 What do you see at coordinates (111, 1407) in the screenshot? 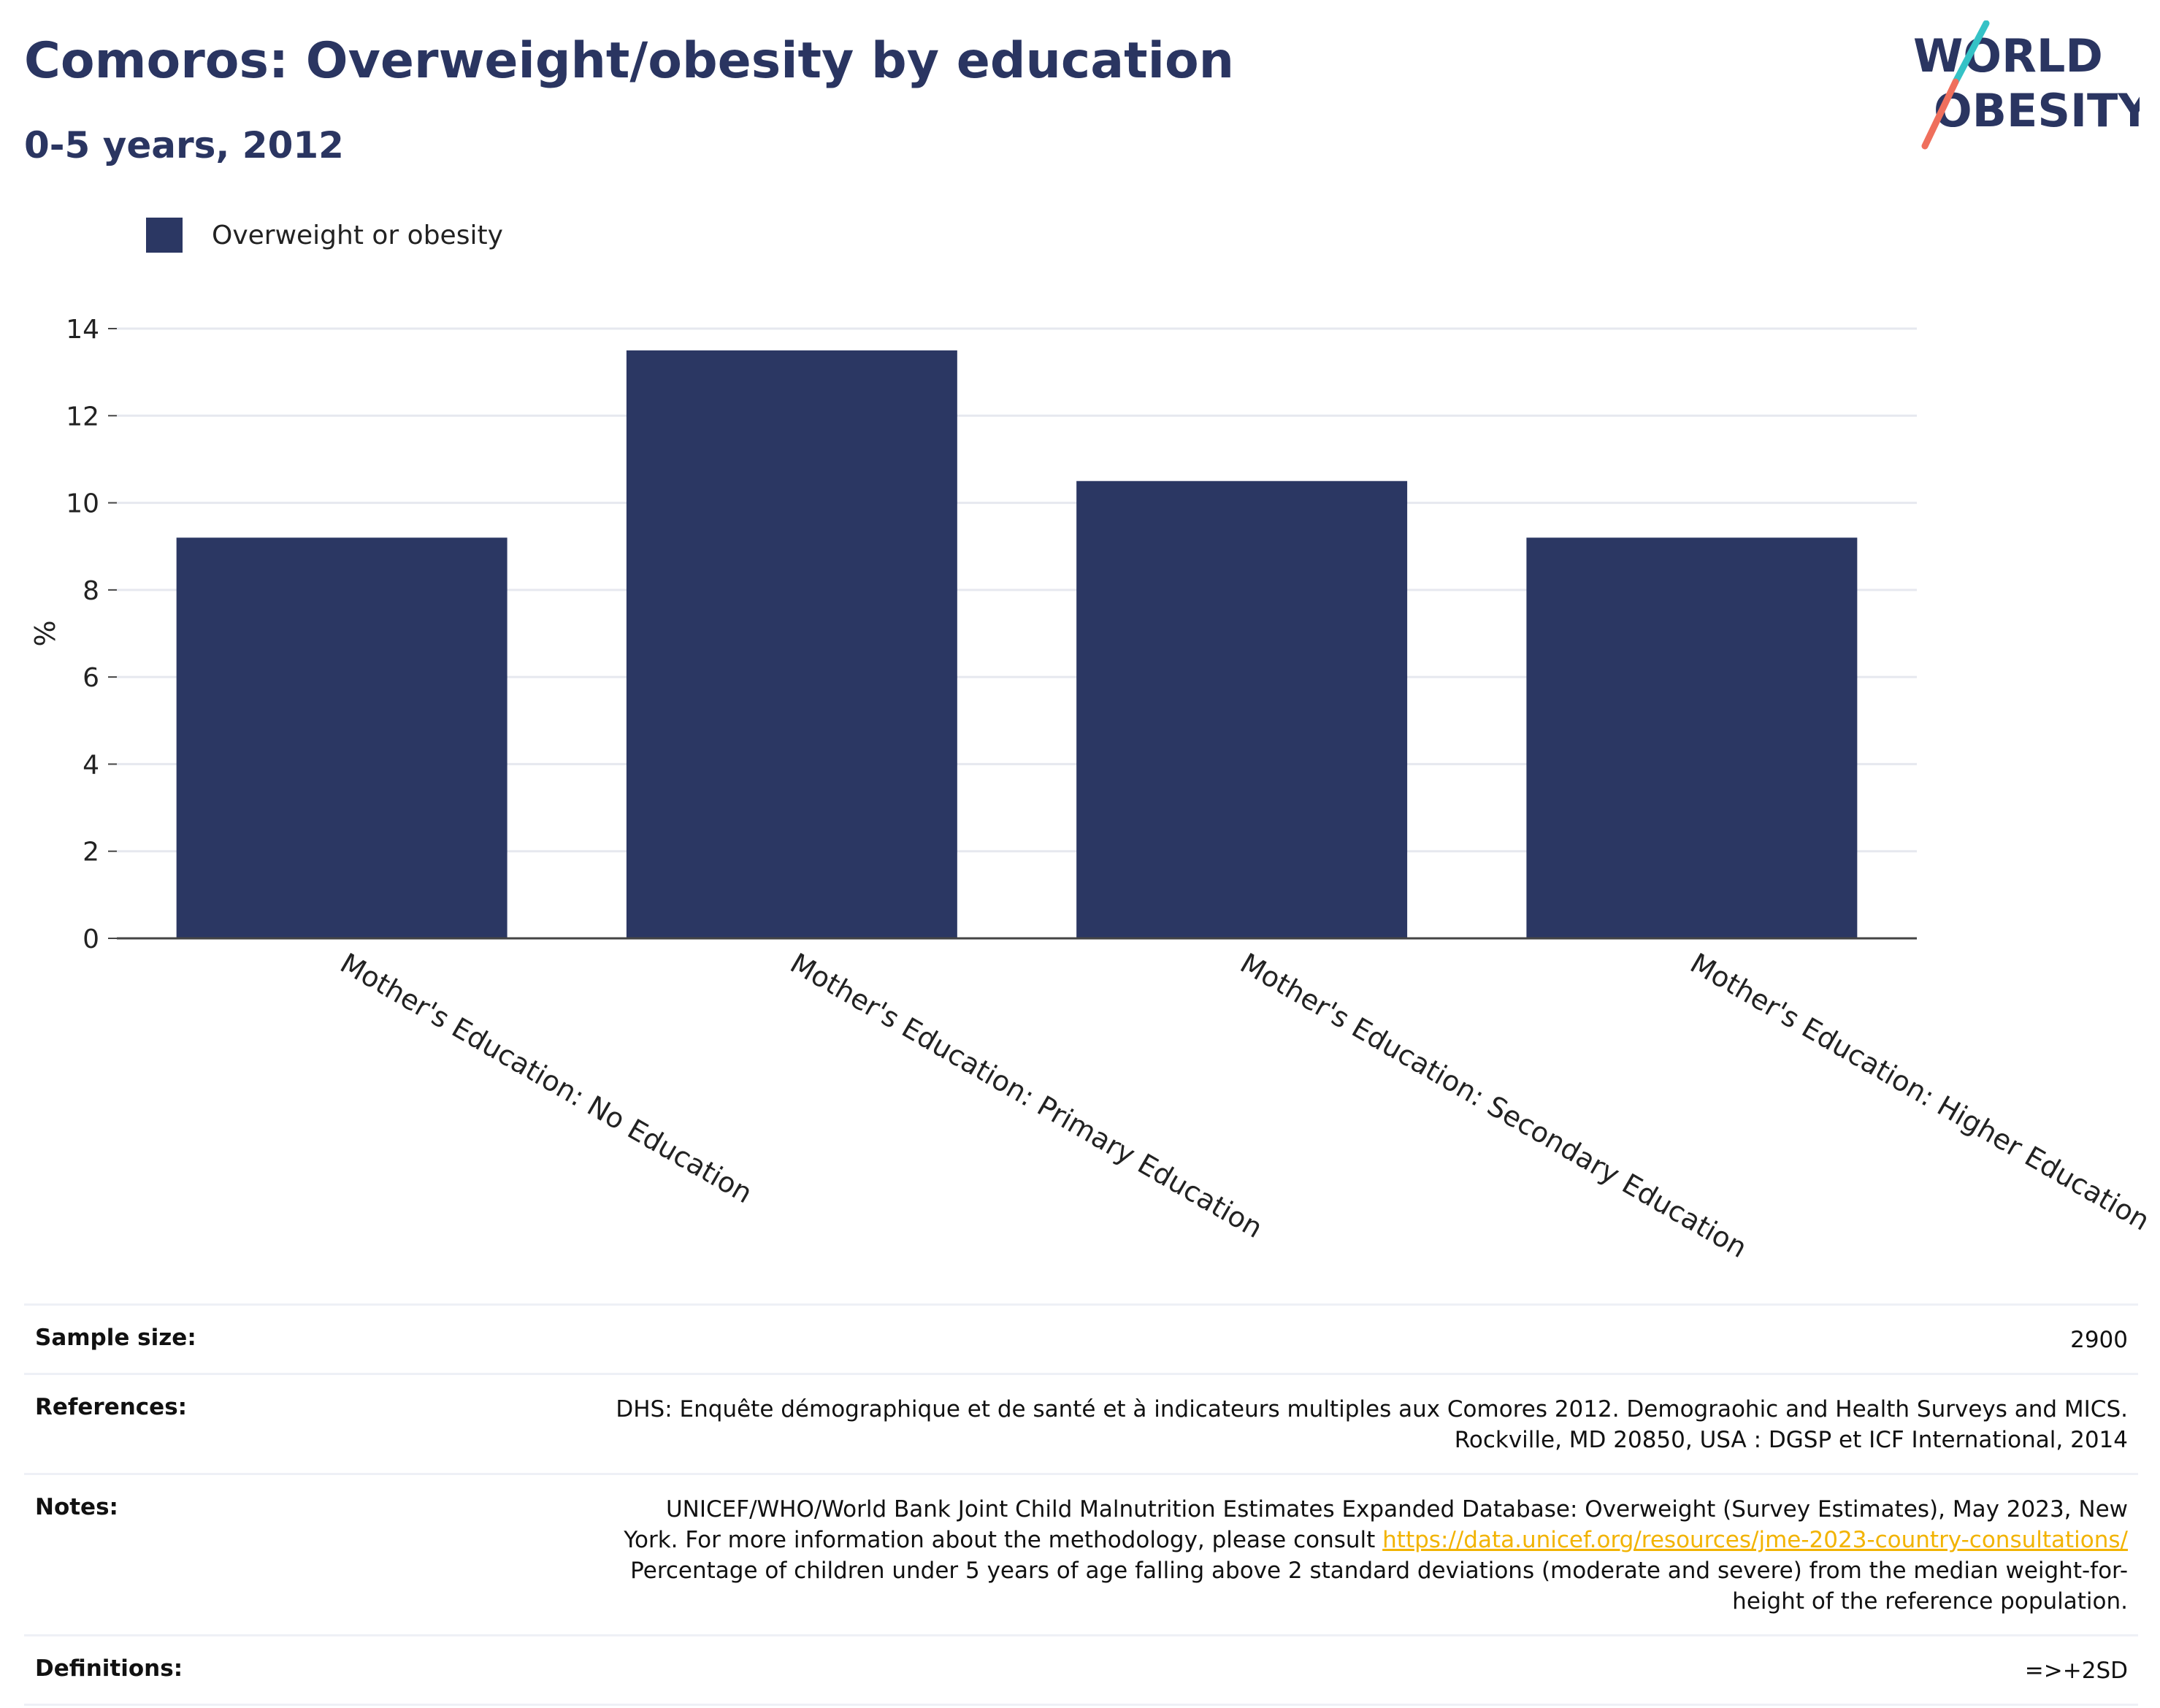
I see `references-label: References:` at bounding box center [111, 1407].